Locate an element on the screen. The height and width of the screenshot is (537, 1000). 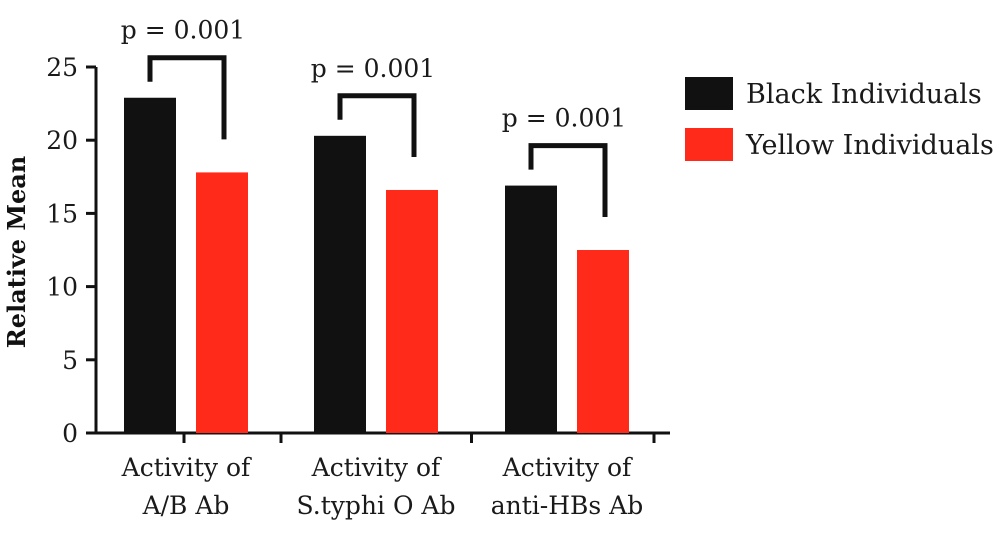
legend-label-1: Yellow Individuals is located at coordinates (869, 145).